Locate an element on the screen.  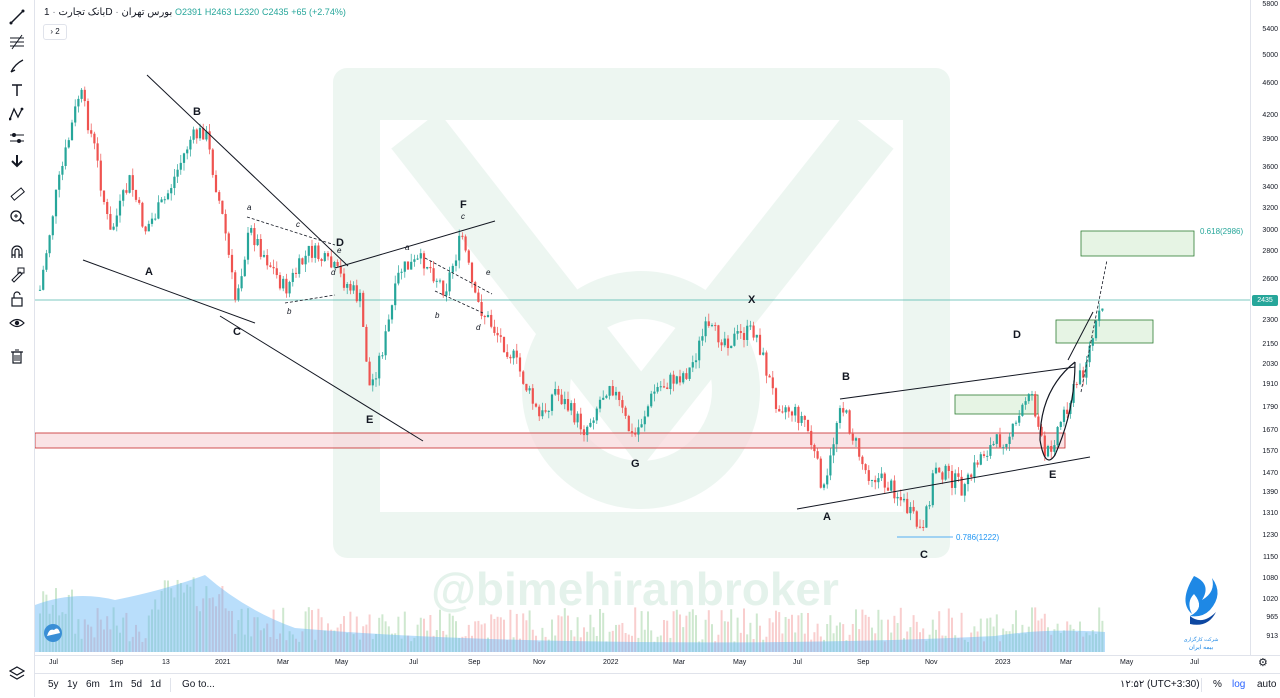
range-1y: 1y is located at coordinates (72, 684).